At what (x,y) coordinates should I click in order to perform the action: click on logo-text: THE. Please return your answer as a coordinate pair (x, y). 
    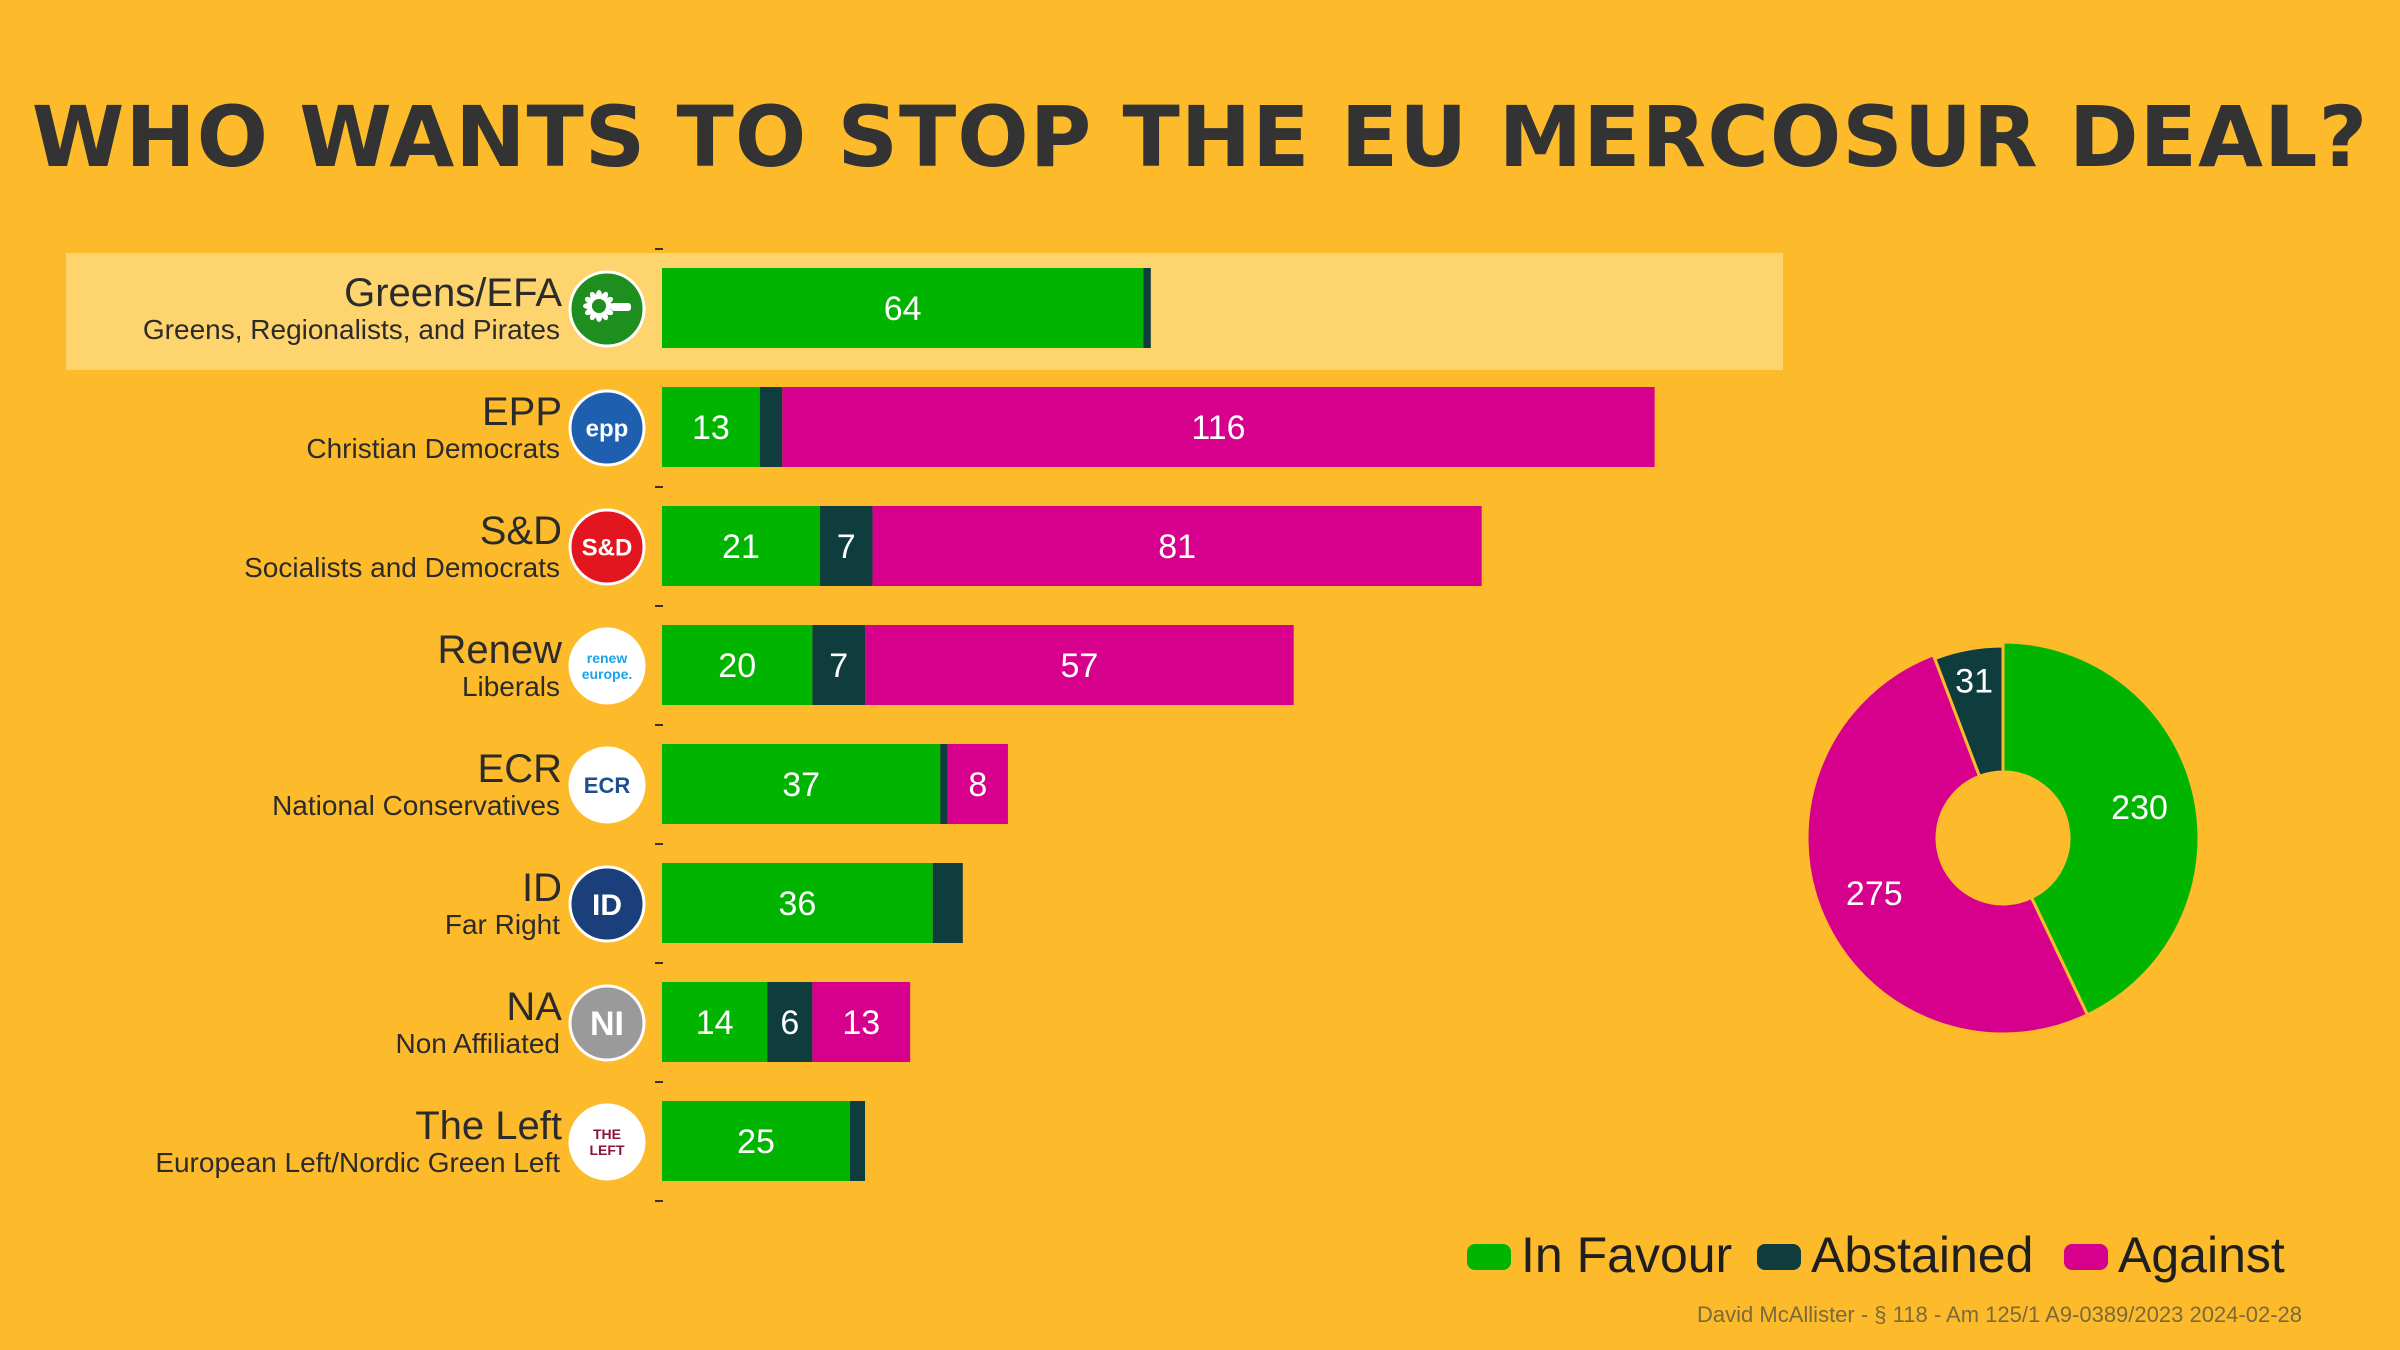
    Looking at the image, I should click on (607, 1134).